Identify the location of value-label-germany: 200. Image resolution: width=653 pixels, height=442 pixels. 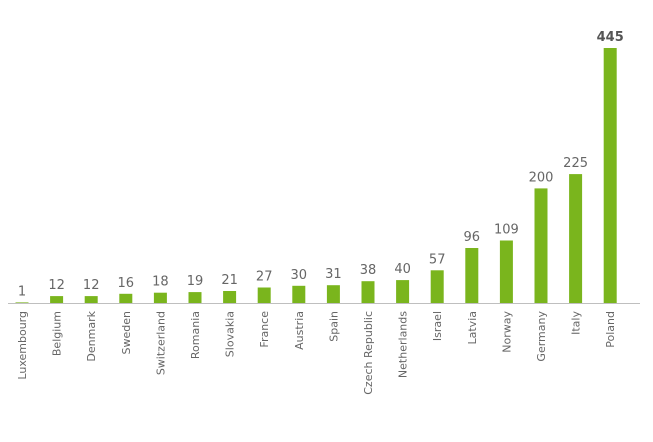
(541, 177).